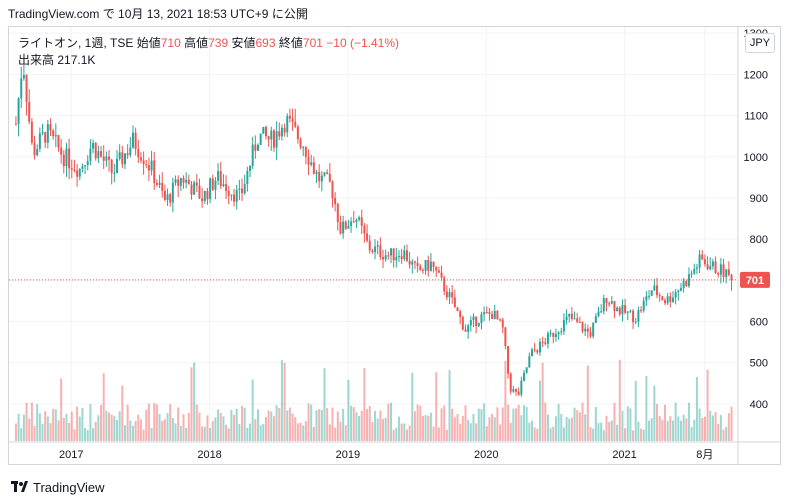 The image size is (794, 503). I want to click on price-tick-label: 1200, so click(756, 75).